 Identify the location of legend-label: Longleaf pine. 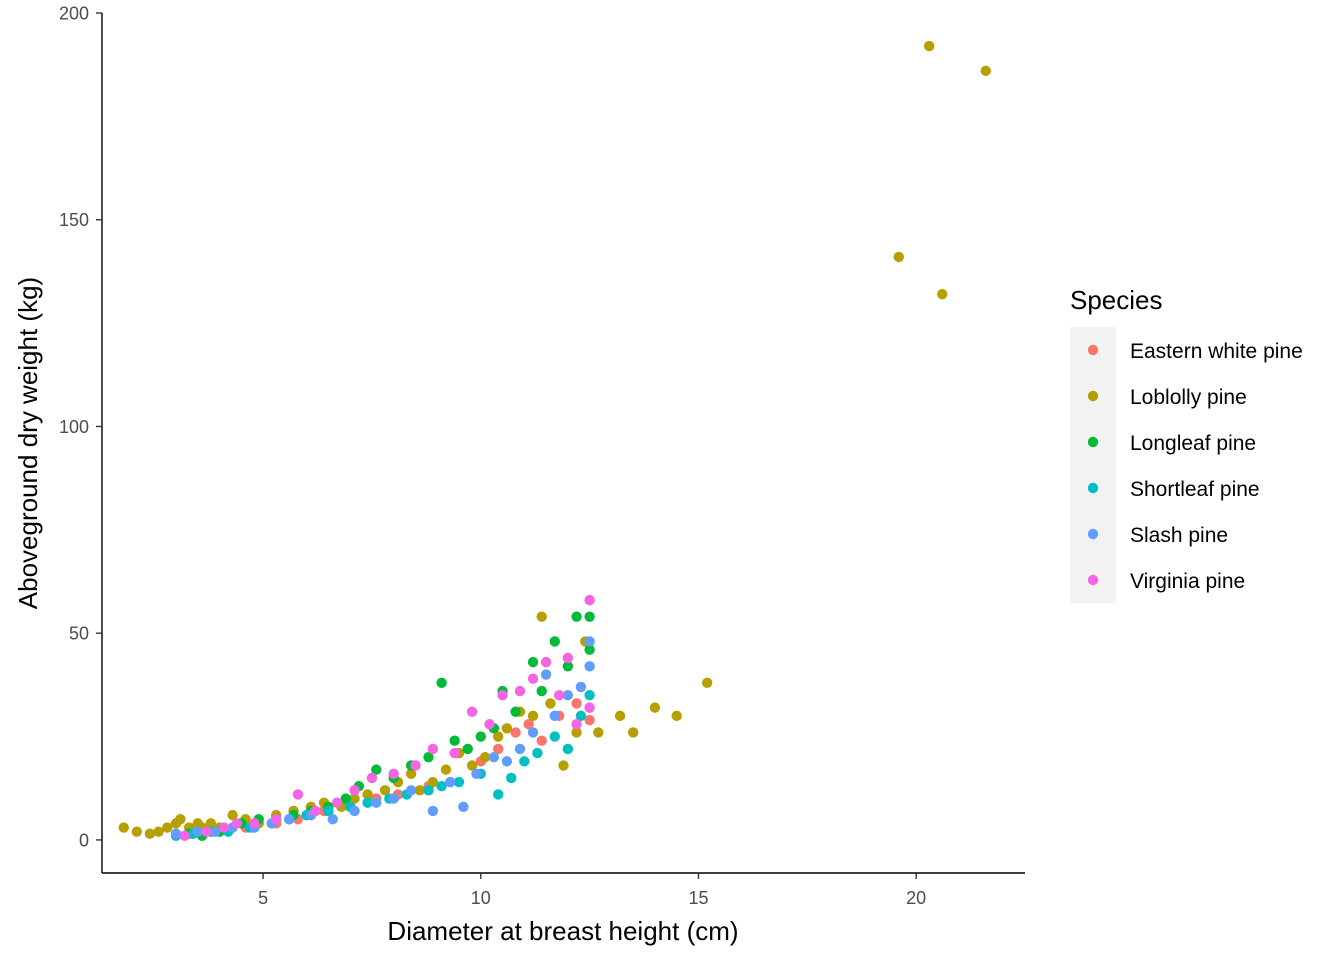
(1193, 443).